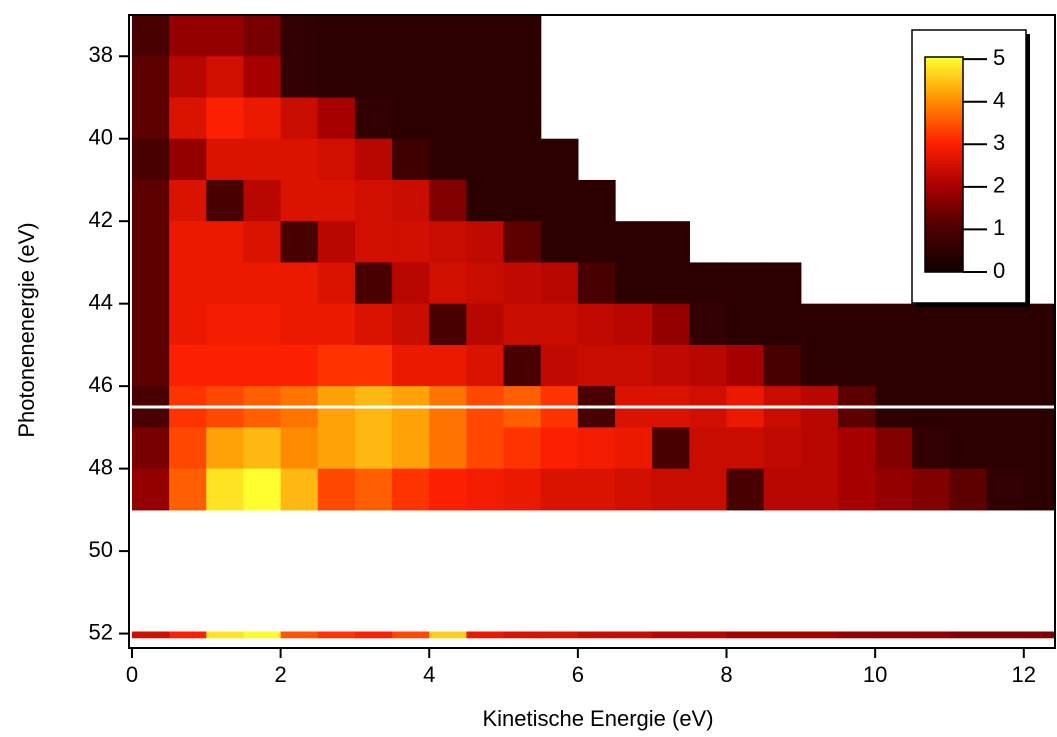 The image size is (1057, 737). What do you see at coordinates (101, 466) in the screenshot?
I see `y-tick-label: 48` at bounding box center [101, 466].